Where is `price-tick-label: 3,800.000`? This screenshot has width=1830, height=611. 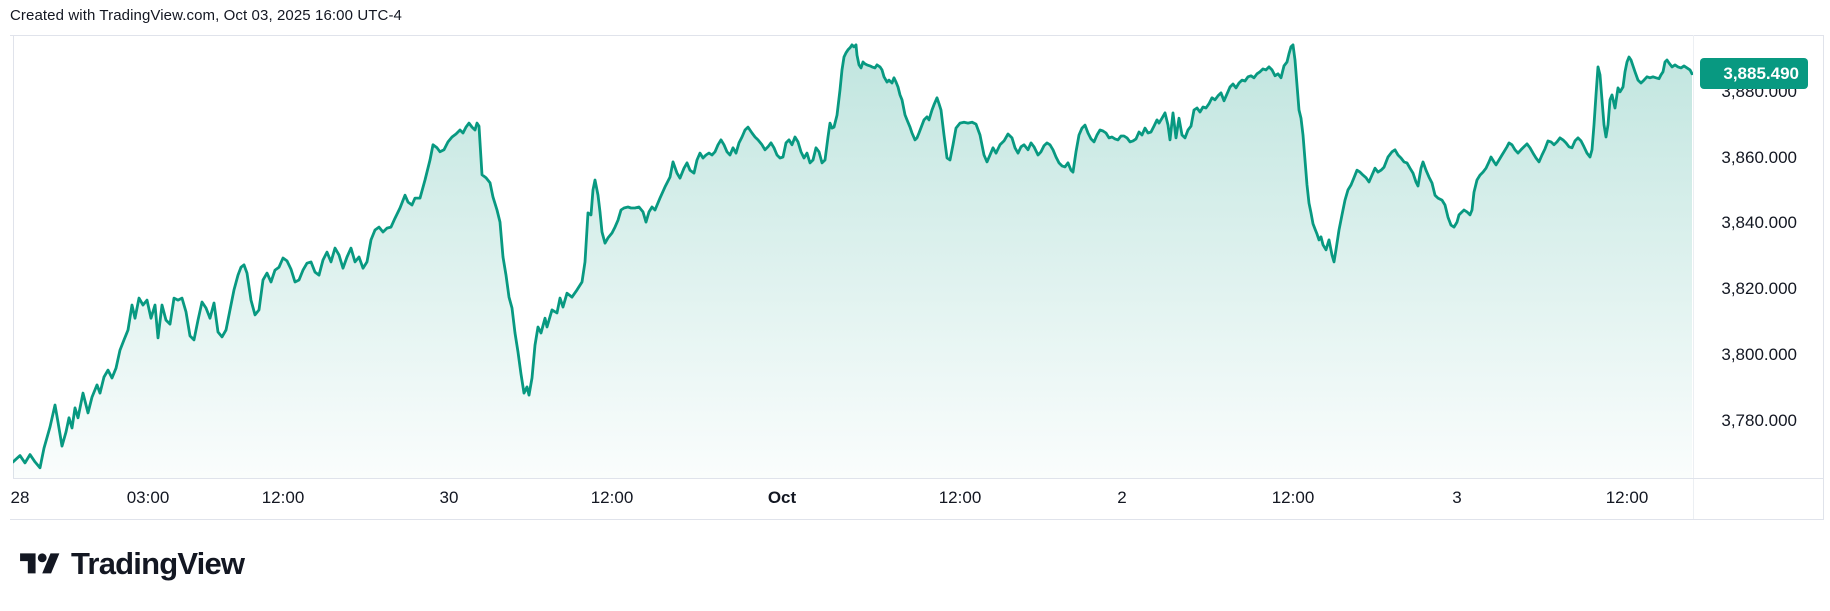 price-tick-label: 3,800.000 is located at coordinates (1759, 354).